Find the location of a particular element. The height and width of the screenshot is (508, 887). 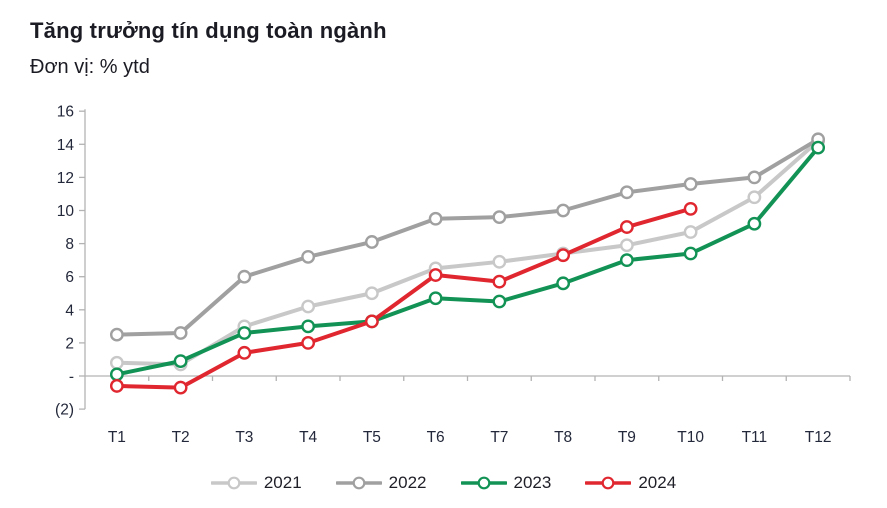

chart-legend: 2021 2022 2023 2024 is located at coordinates (443, 483).